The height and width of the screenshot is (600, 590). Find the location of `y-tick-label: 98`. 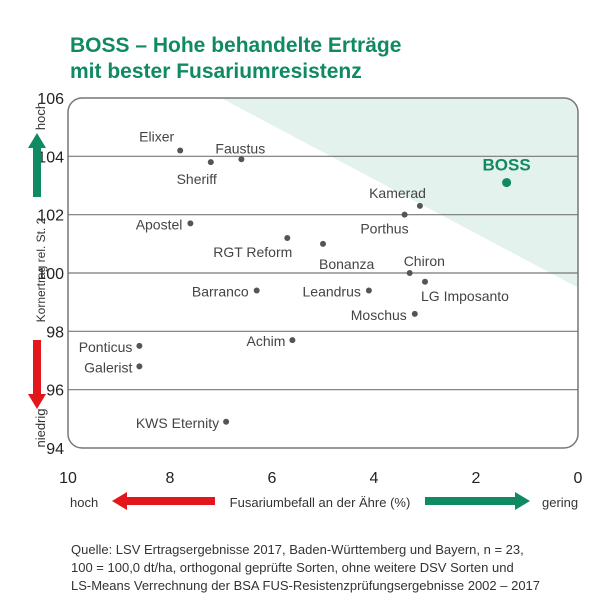

y-tick-label: 98 is located at coordinates (55, 332).